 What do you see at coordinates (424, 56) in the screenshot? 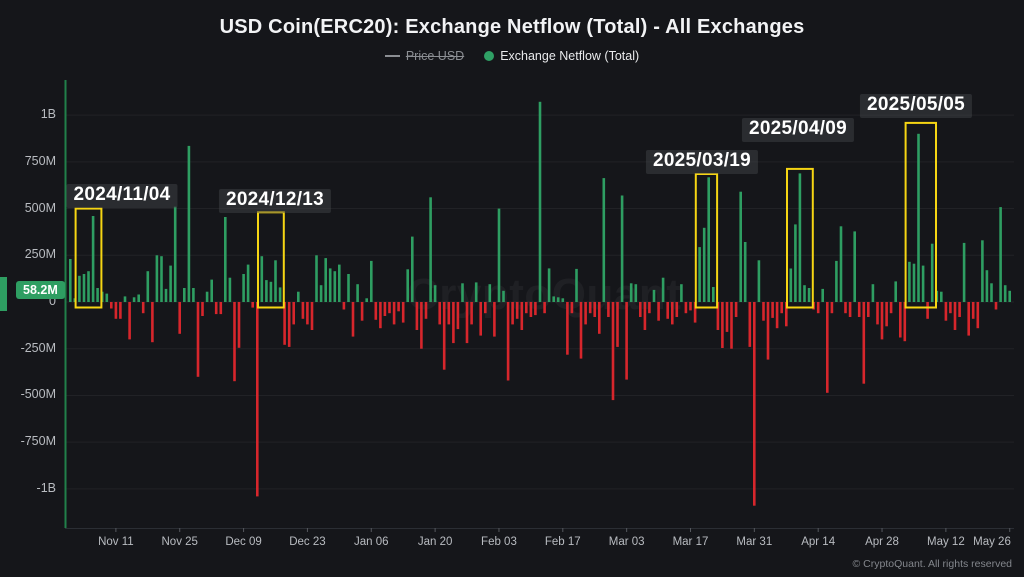
I see `legend-item-price-usd: Price USD` at bounding box center [424, 56].